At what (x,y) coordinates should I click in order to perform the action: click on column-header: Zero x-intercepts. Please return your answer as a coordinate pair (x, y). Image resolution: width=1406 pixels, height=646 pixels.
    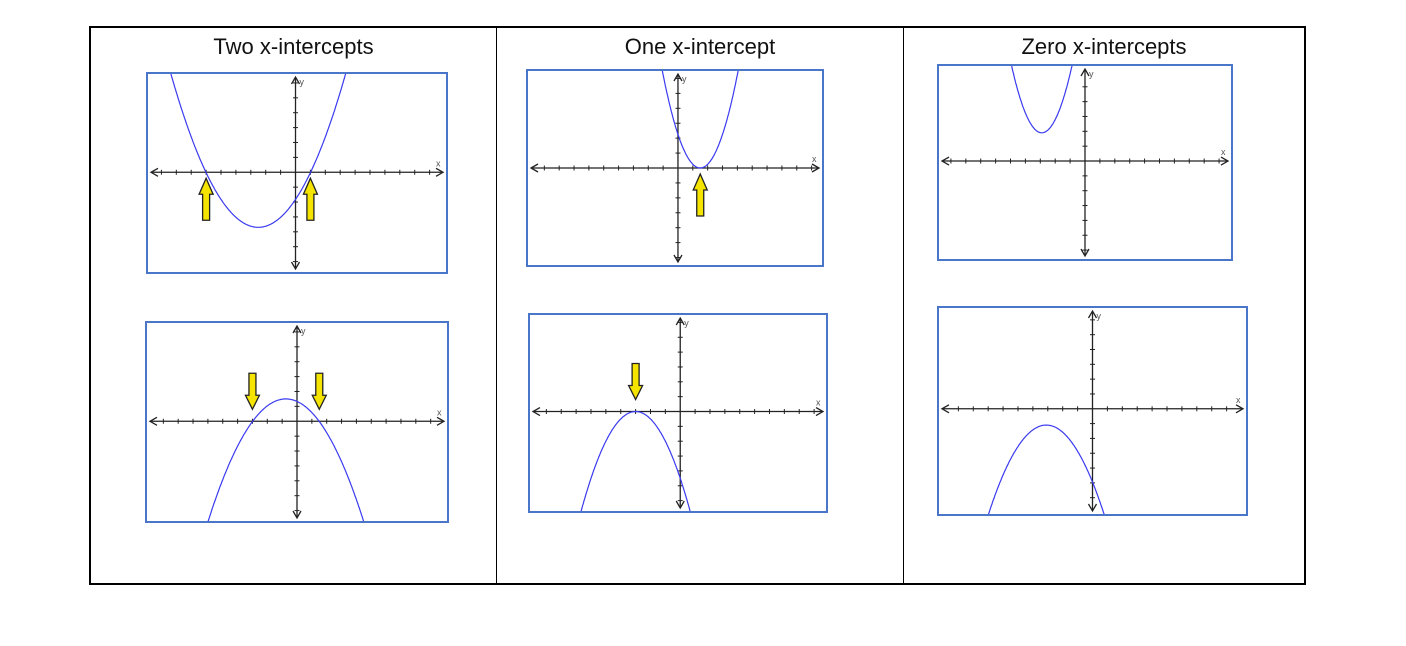
    Looking at the image, I should click on (1104, 46).